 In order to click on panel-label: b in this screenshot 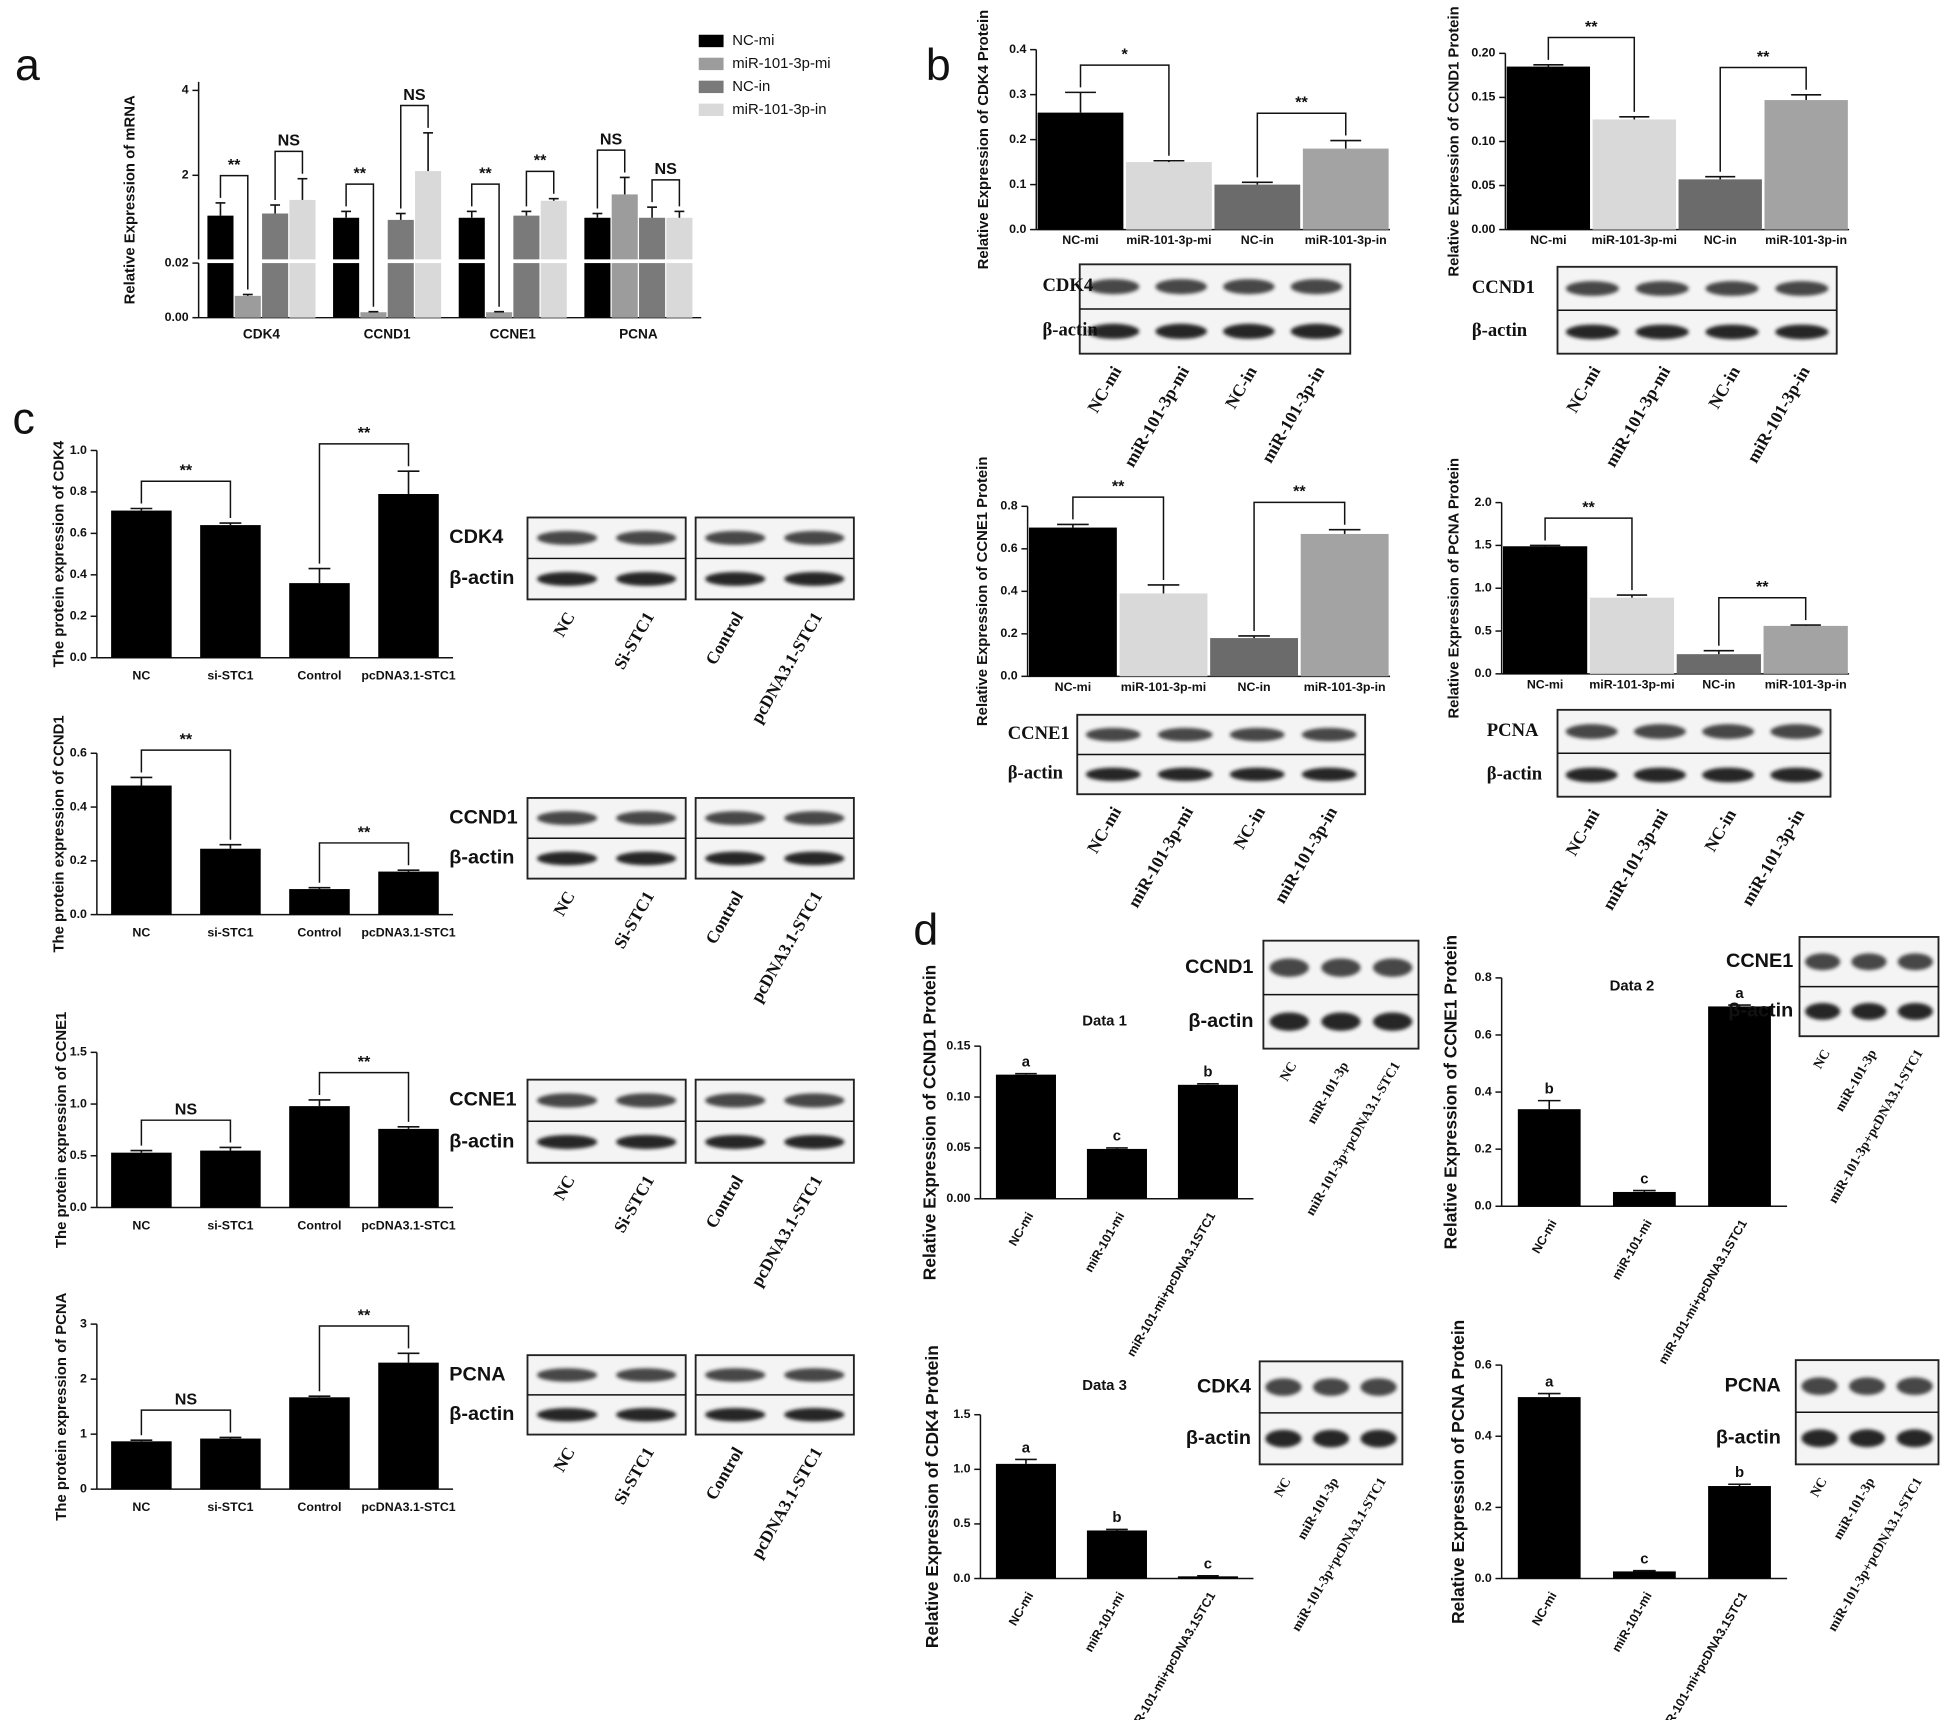, I will do `click(938, 65)`.